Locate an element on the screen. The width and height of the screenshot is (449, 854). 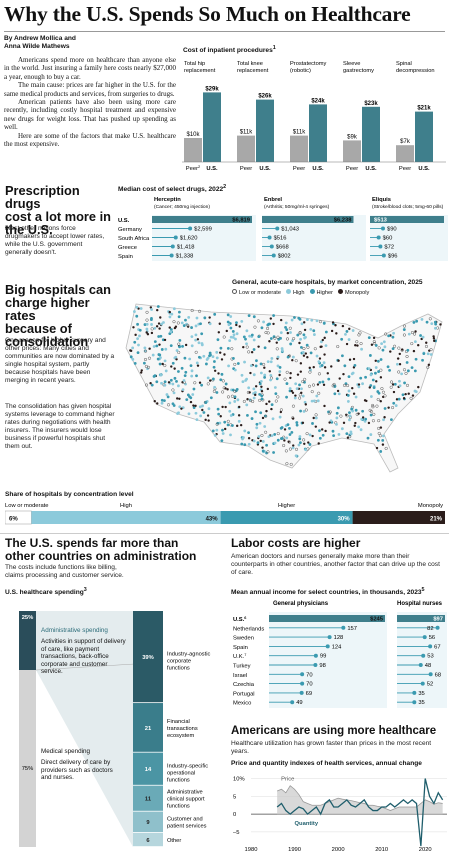
breakdown-label: corporate is located at coordinates (179, 662).